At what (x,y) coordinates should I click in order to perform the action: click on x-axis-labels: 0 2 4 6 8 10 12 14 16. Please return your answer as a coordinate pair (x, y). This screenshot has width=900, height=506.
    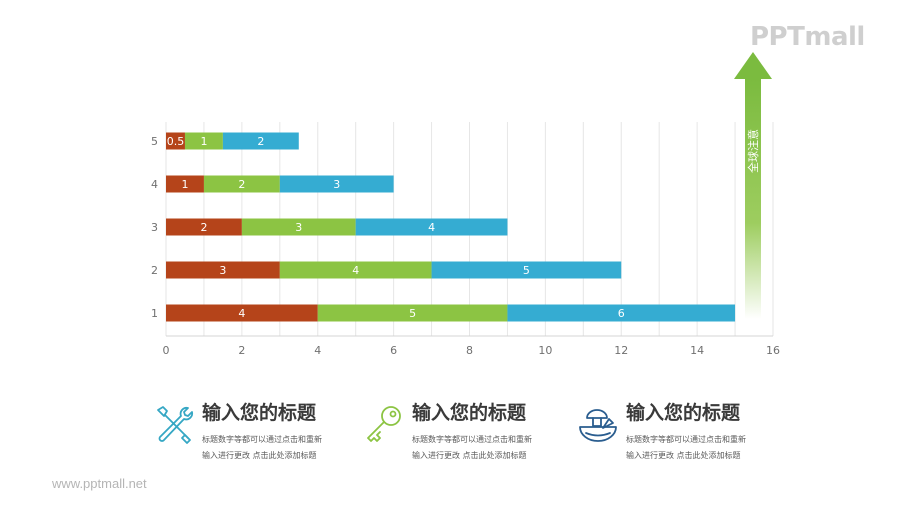
    Looking at the image, I should click on (472, 350).